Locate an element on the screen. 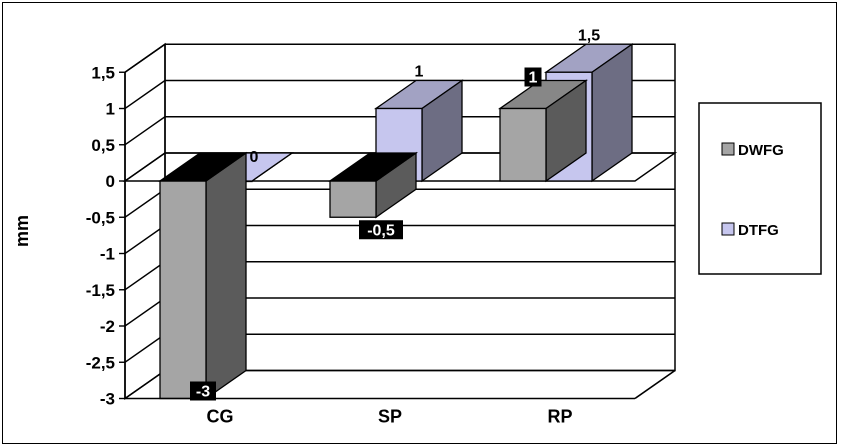 This screenshot has height=448, width=841. legend-label-dwfg: DWFG is located at coordinates (761, 150).